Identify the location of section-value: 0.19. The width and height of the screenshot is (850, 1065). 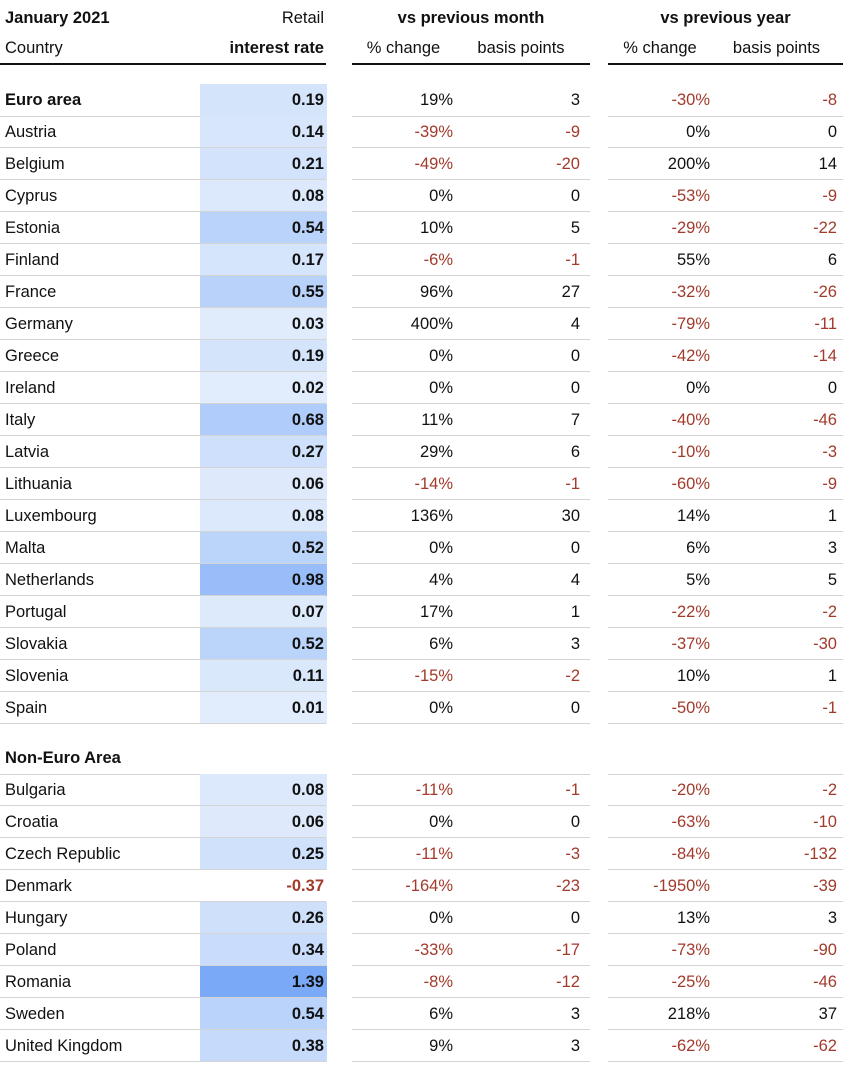
(307, 100).